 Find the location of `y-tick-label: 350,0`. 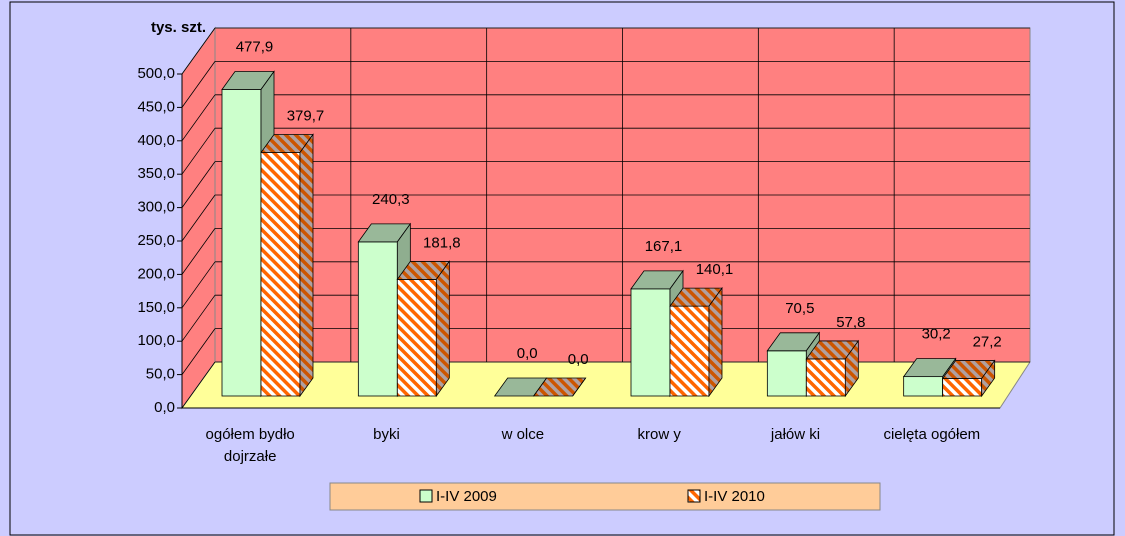

y-tick-label: 350,0 is located at coordinates (156, 173).